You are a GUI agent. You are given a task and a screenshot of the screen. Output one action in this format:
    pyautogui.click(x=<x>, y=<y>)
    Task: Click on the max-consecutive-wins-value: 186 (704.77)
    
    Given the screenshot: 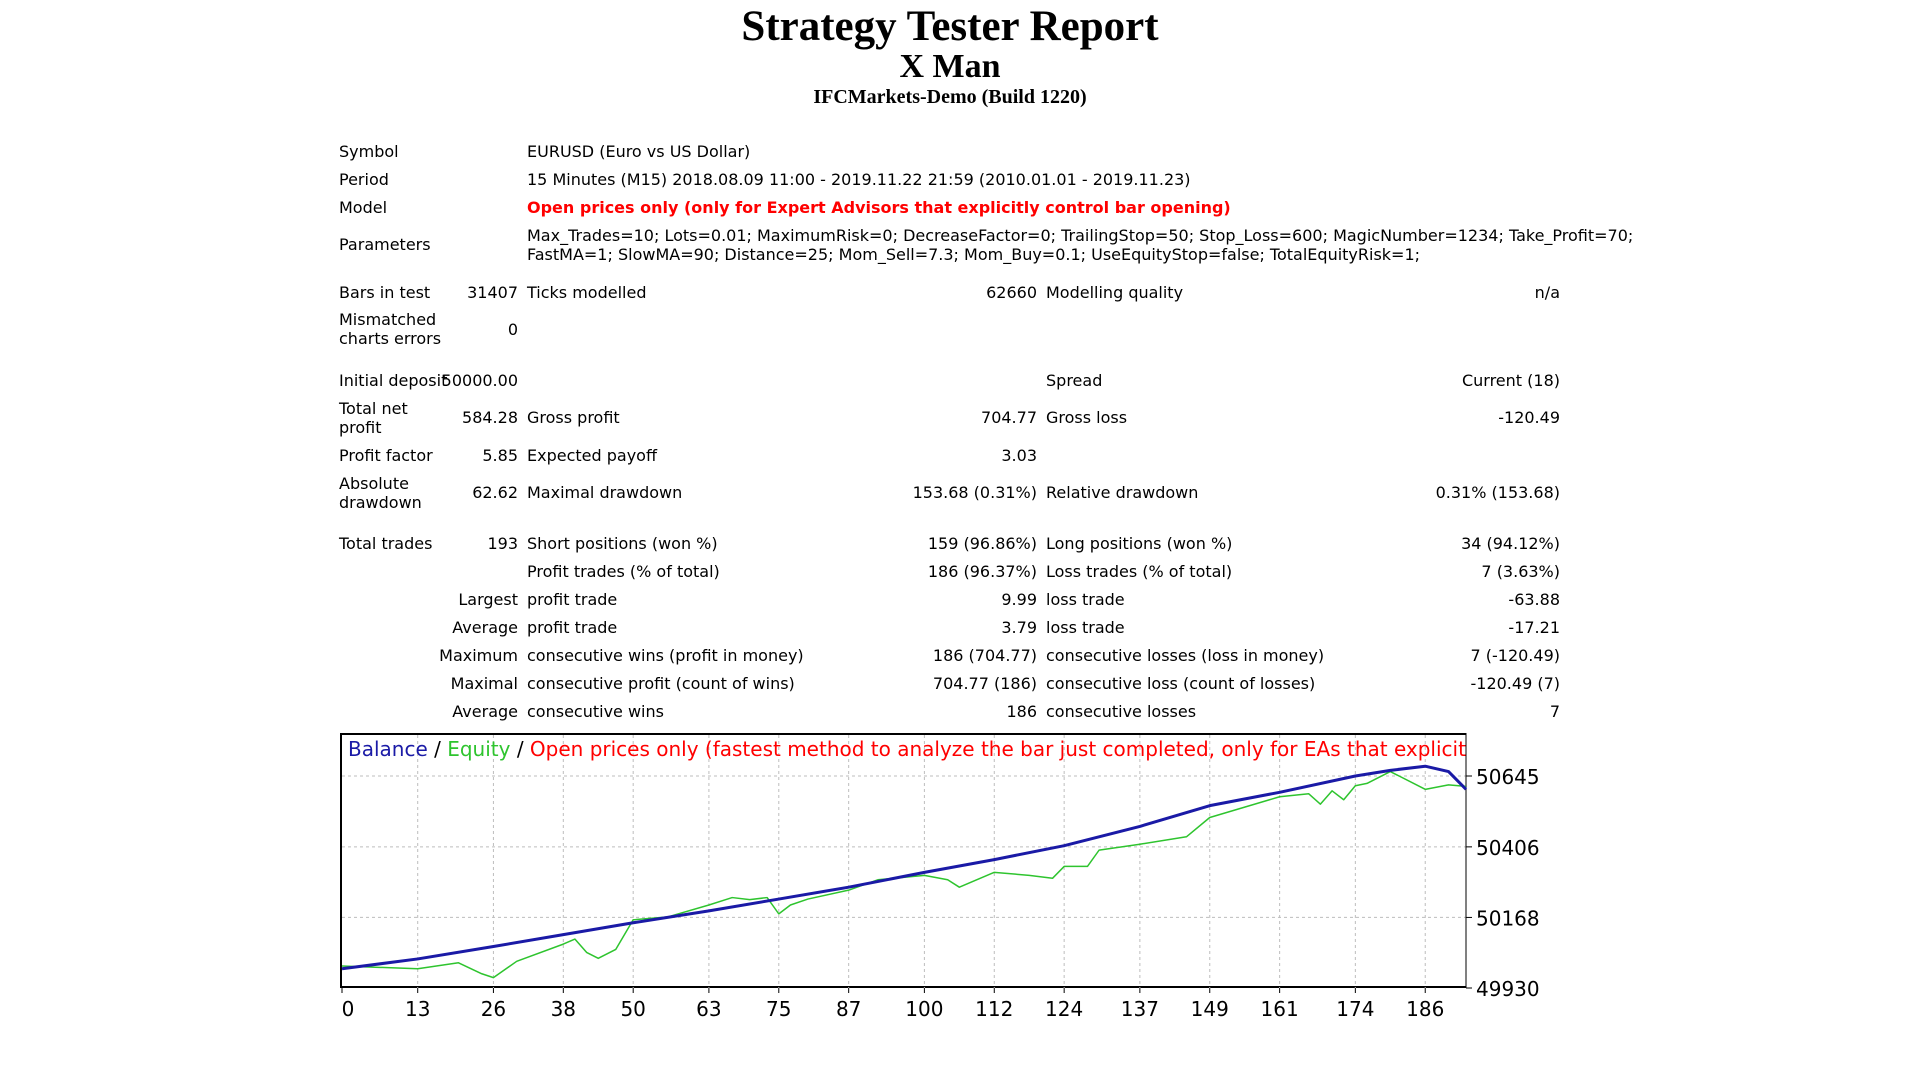 What is the action you would take?
    pyautogui.click(x=984, y=655)
    